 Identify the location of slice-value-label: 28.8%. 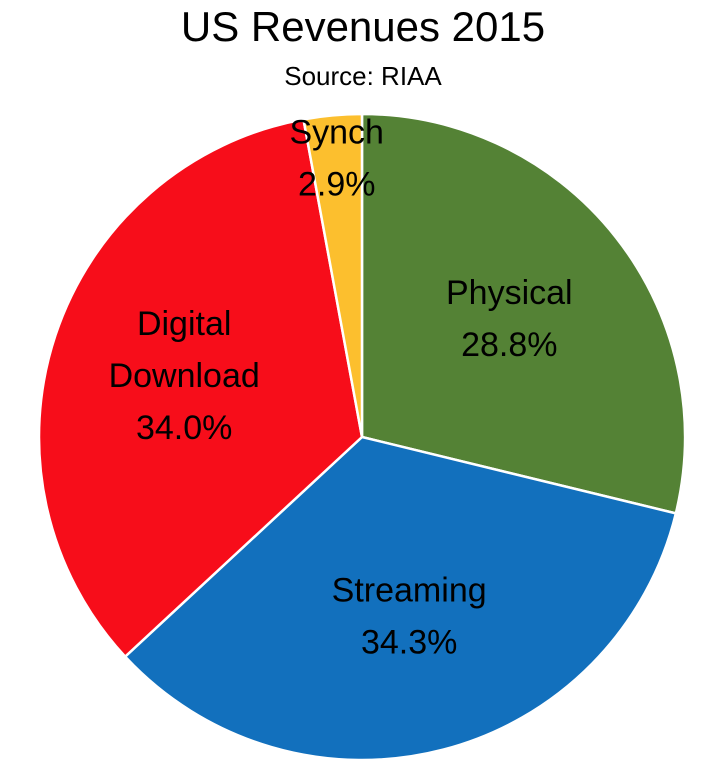
(509, 345).